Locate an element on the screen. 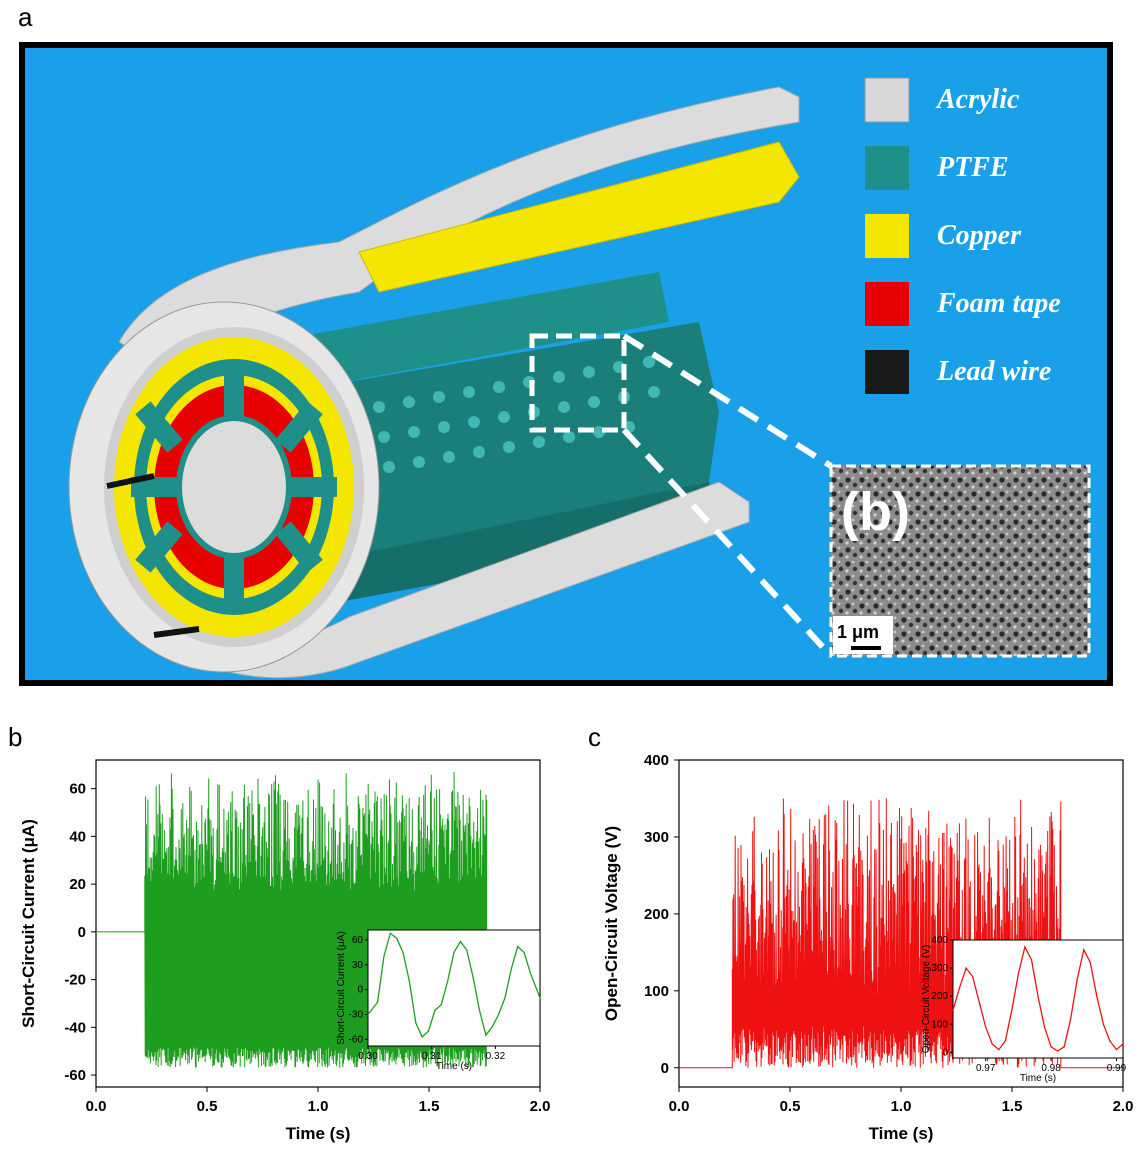 This screenshot has height=1157, width=1143. zoom-box is located at coordinates (578, 383).